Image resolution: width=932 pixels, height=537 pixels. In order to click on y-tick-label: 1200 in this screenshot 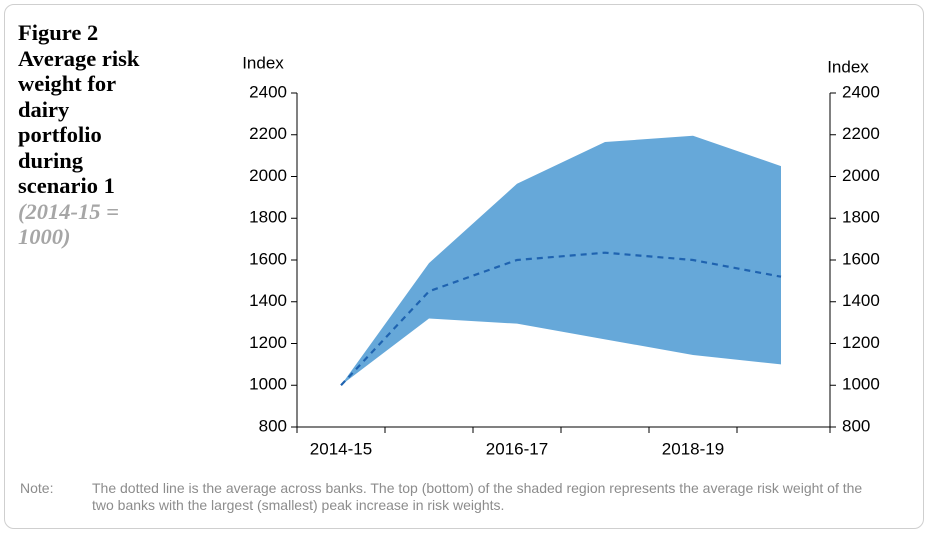, I will do `click(268, 342)`.